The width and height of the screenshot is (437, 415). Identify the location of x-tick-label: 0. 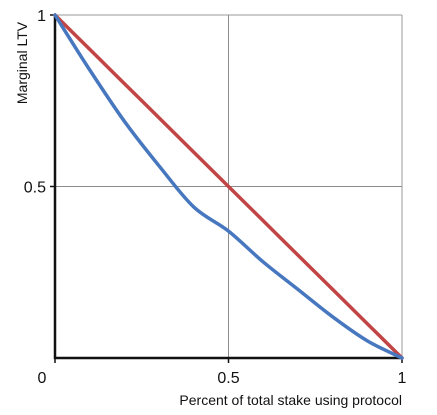
(42, 378).